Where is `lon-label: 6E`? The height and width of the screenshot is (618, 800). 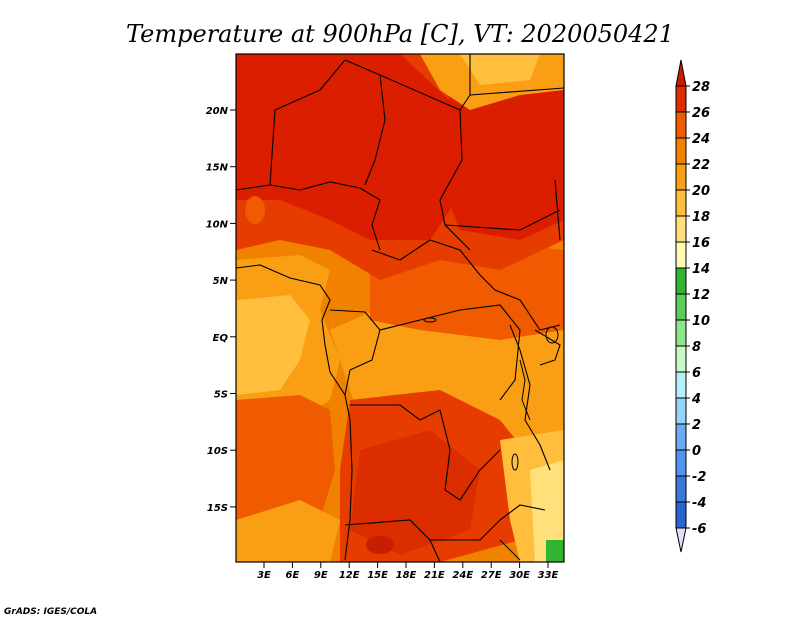
lon-label: 6E is located at coordinates (293, 575).